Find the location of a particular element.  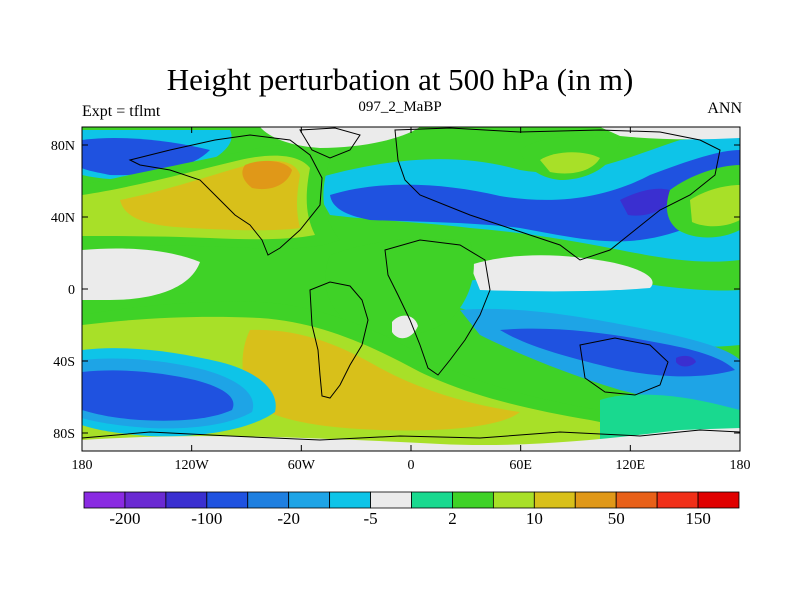

contour-neutral-atlantic-hole is located at coordinates (405, 327).